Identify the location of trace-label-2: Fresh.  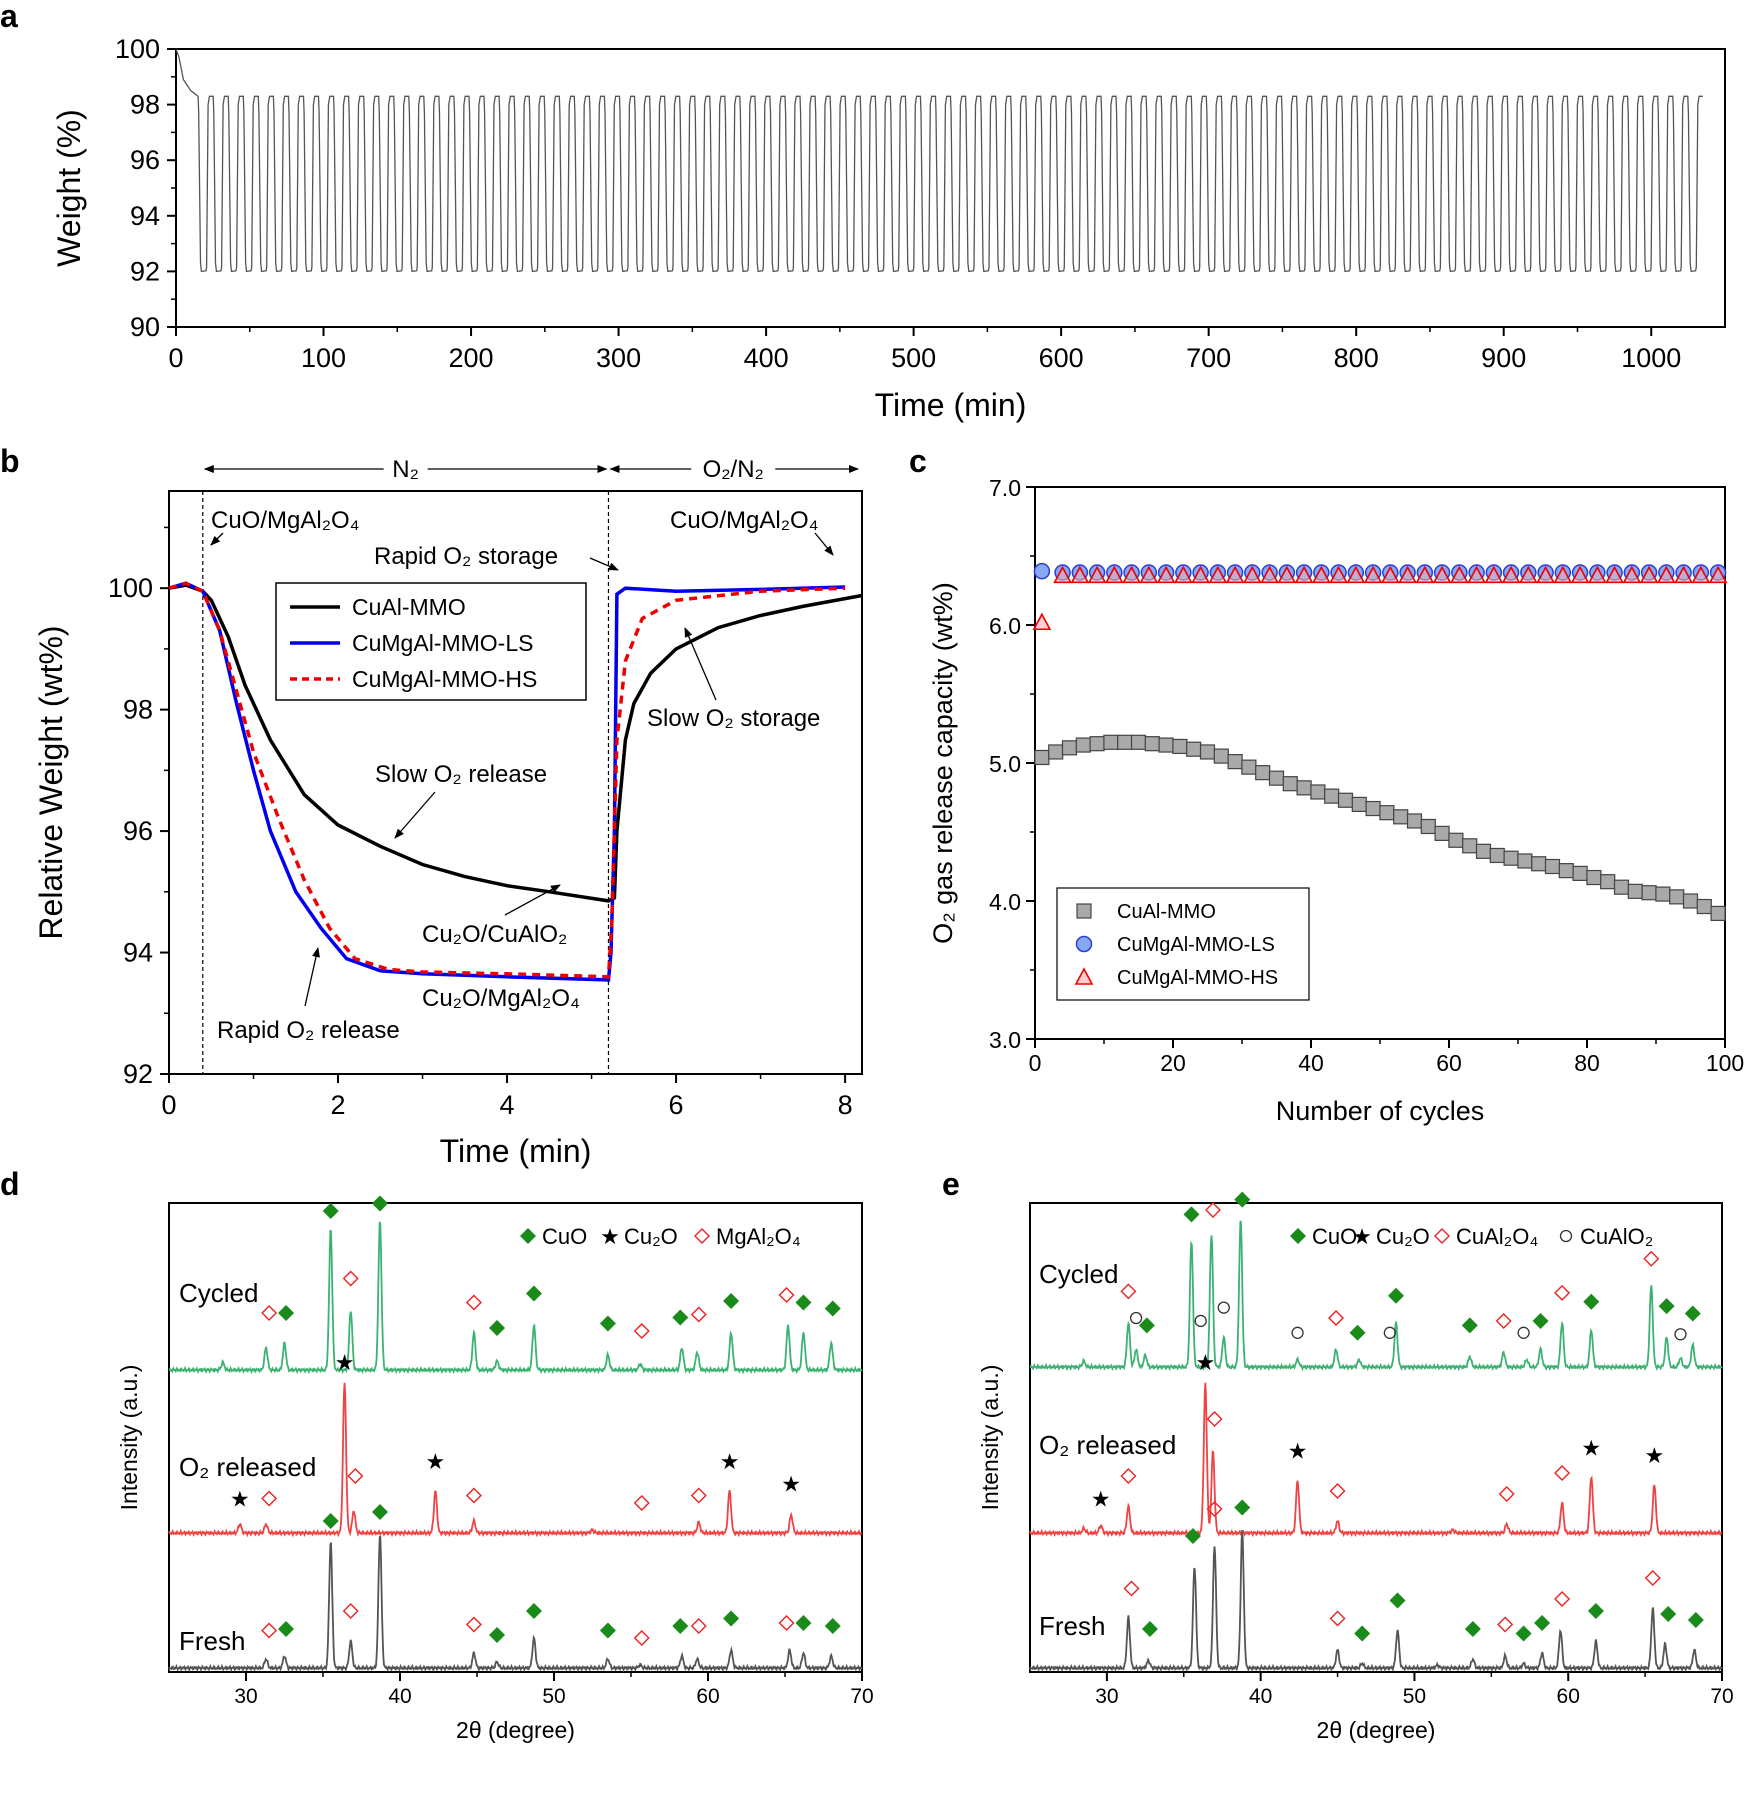
(212, 1641).